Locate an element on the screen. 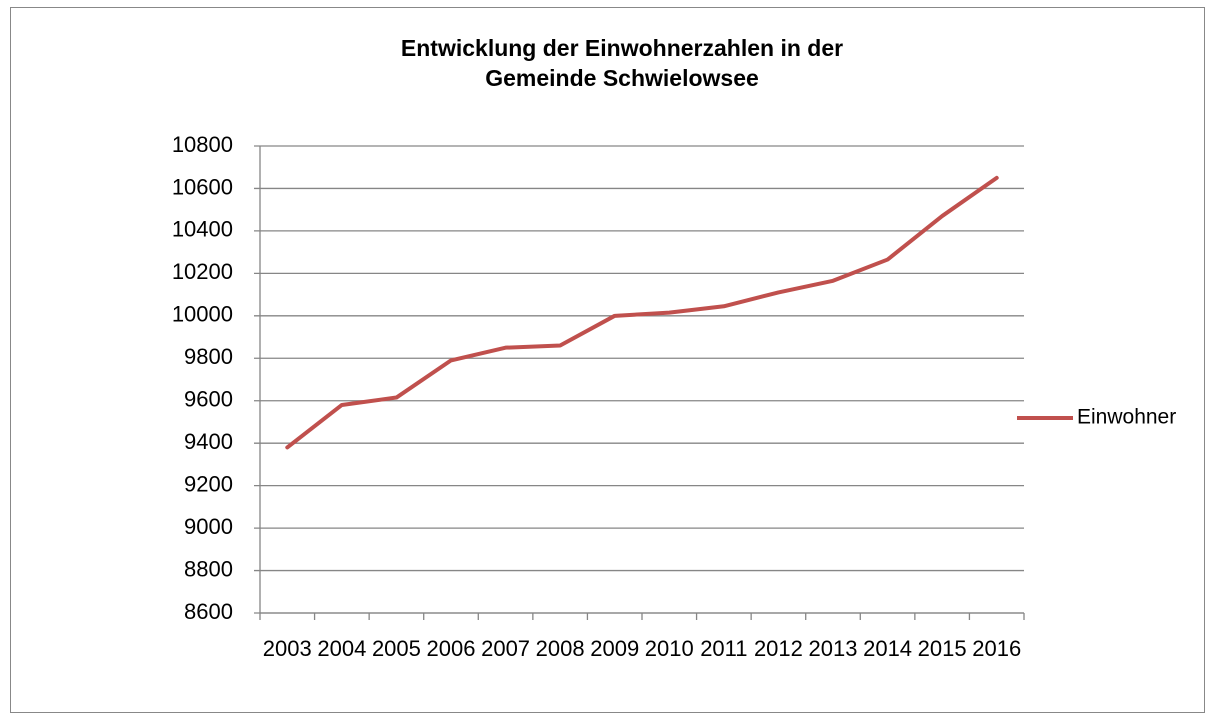 This screenshot has height=720, width=1215. y-tick-label: 10800 is located at coordinates (202, 144).